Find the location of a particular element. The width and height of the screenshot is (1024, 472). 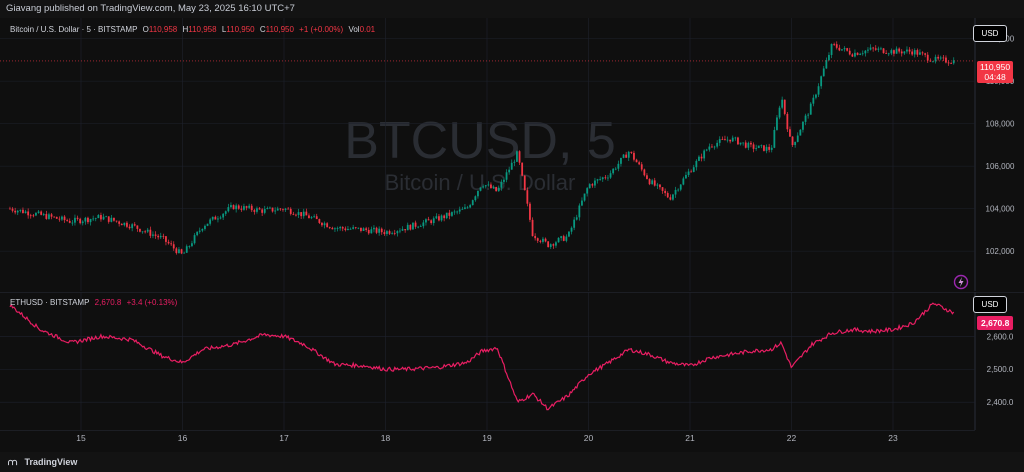

footer-bar: ⩋ TradingView is located at coordinates (512, 462).